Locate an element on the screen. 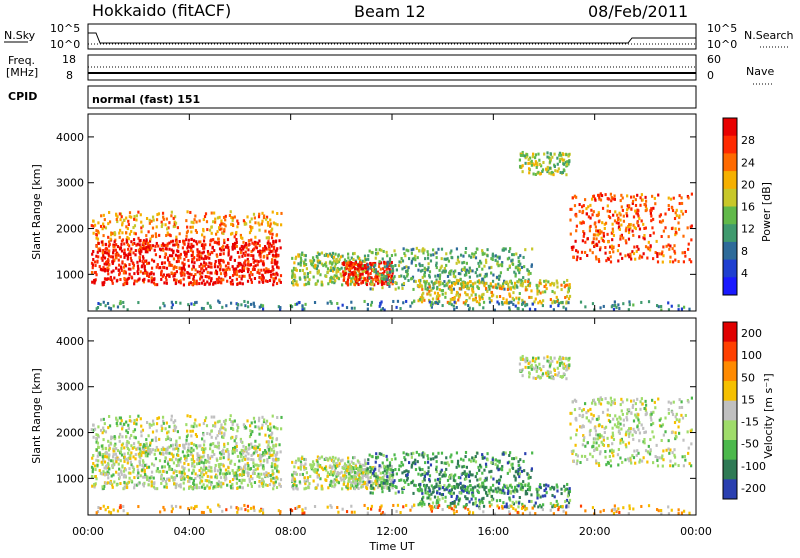 The image size is (800, 558). cpid-label: CPID is located at coordinates (22, 96).